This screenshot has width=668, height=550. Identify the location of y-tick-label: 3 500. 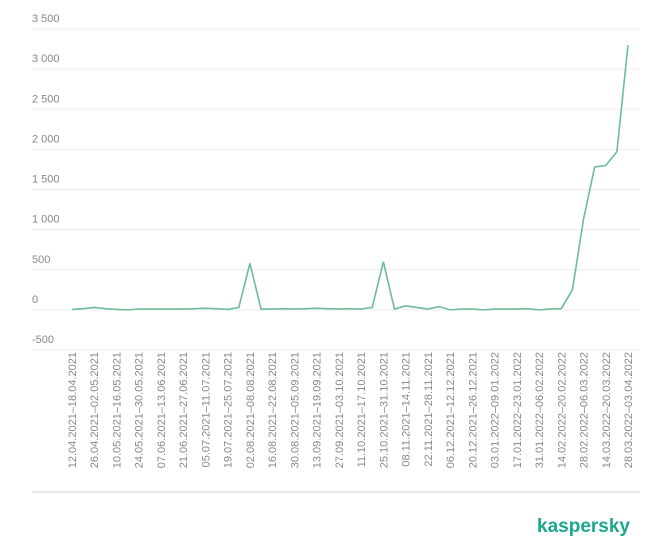
(46, 19).